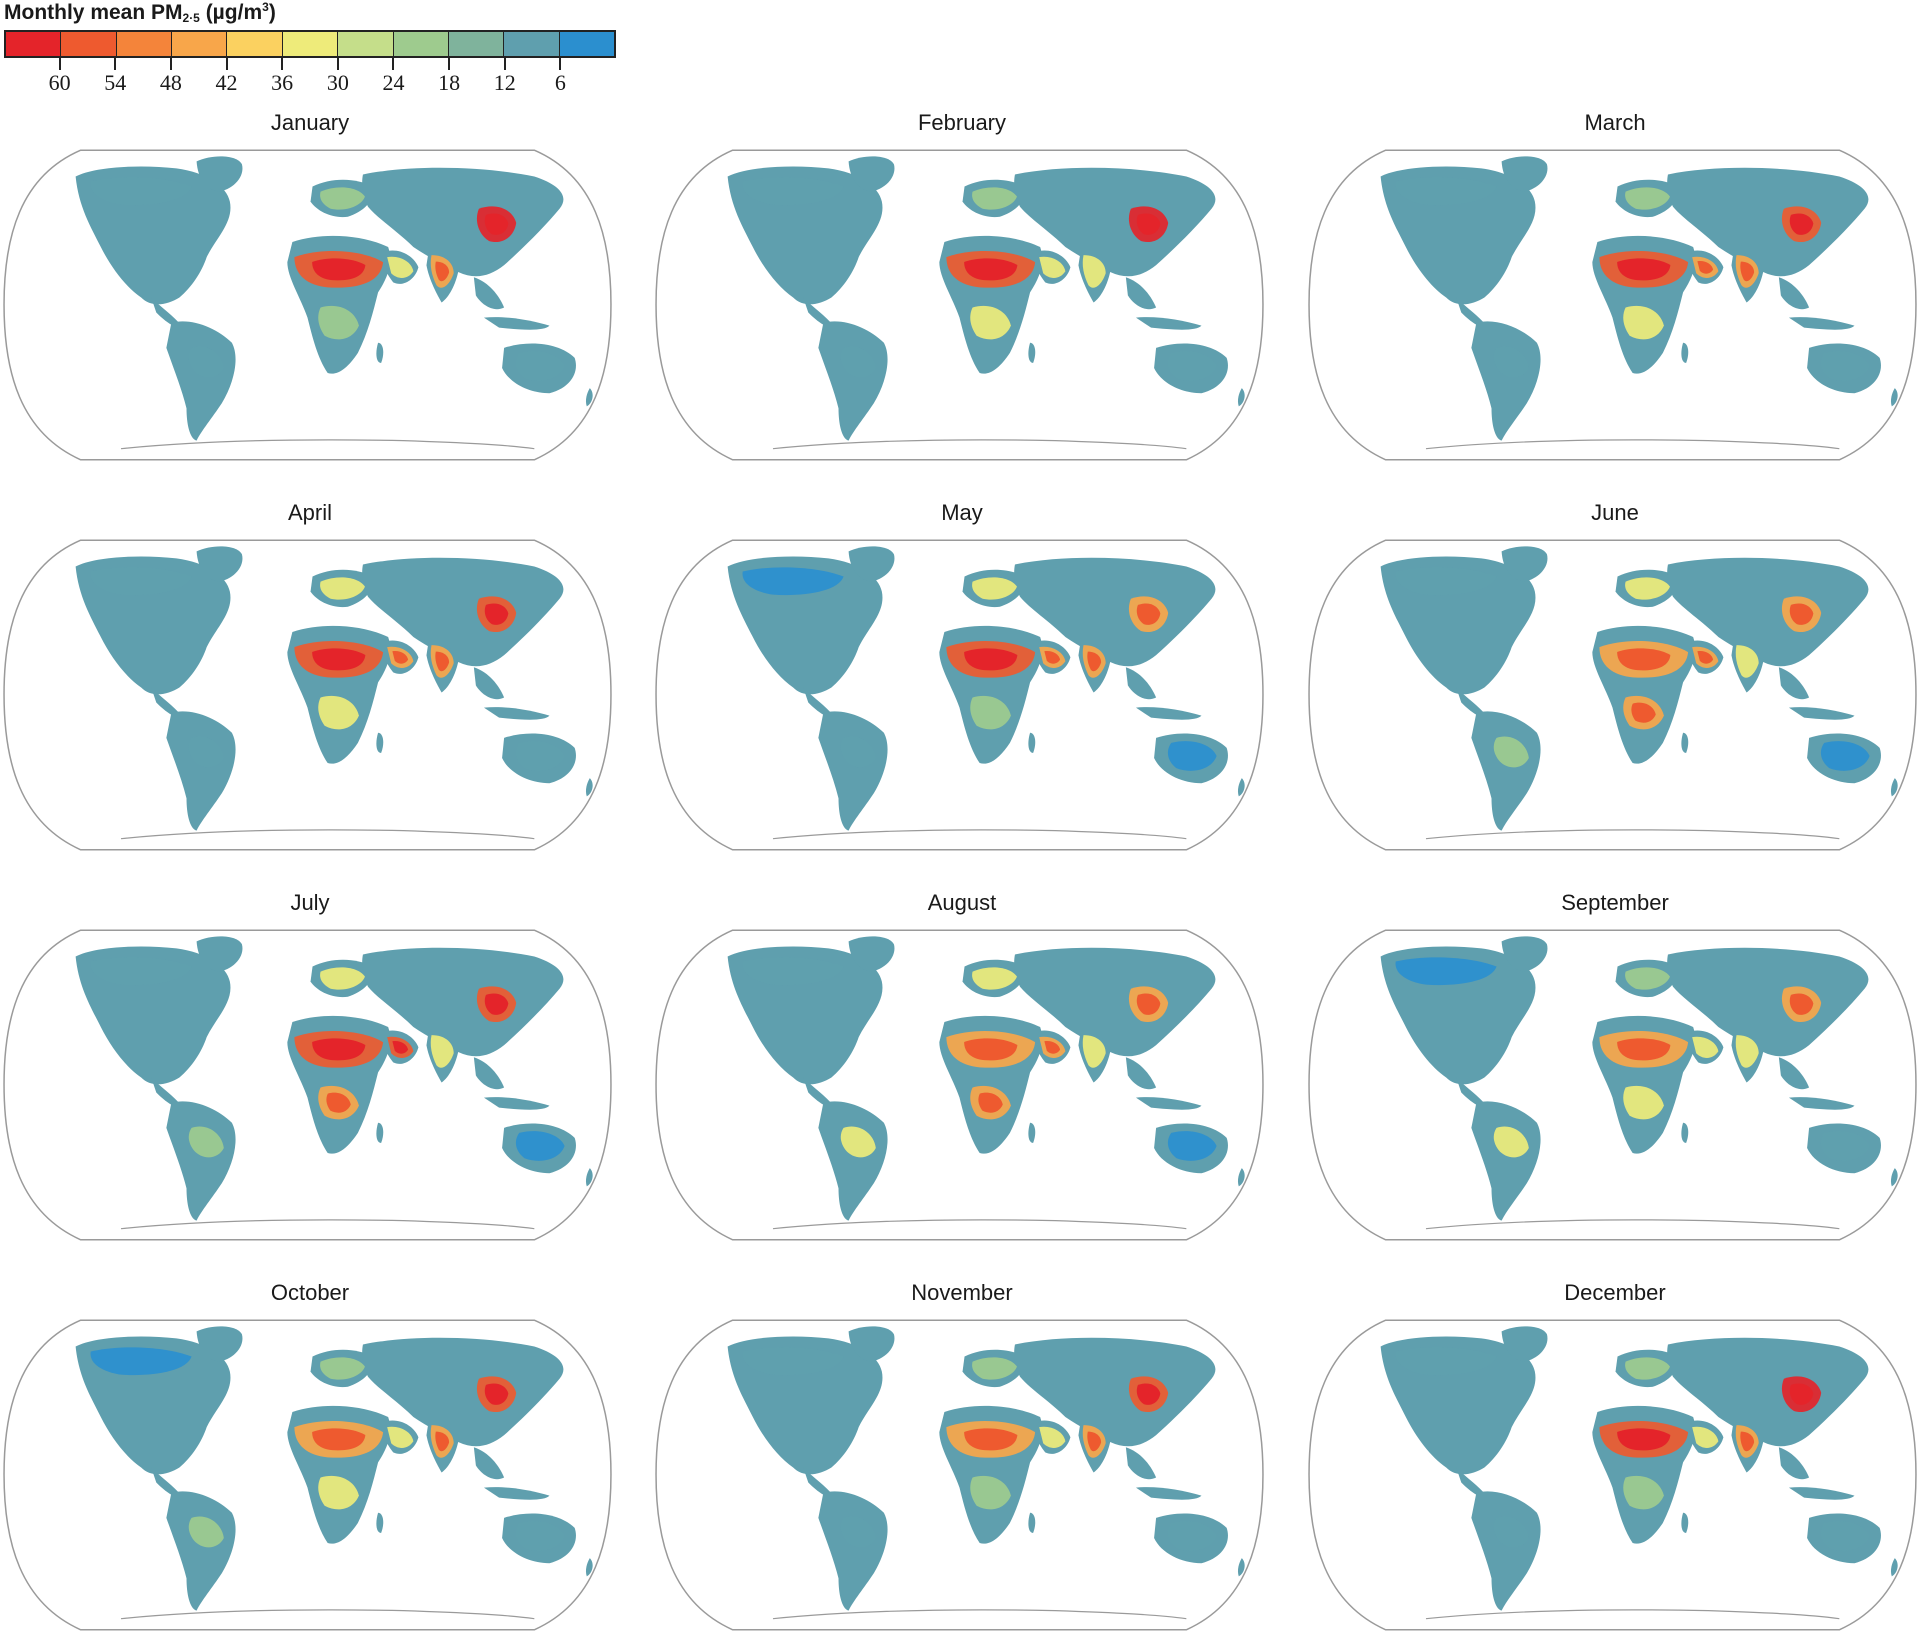 The height and width of the screenshot is (1650, 1920). Describe the element at coordinates (962, 122) in the screenshot. I see `panel-title: February` at that location.